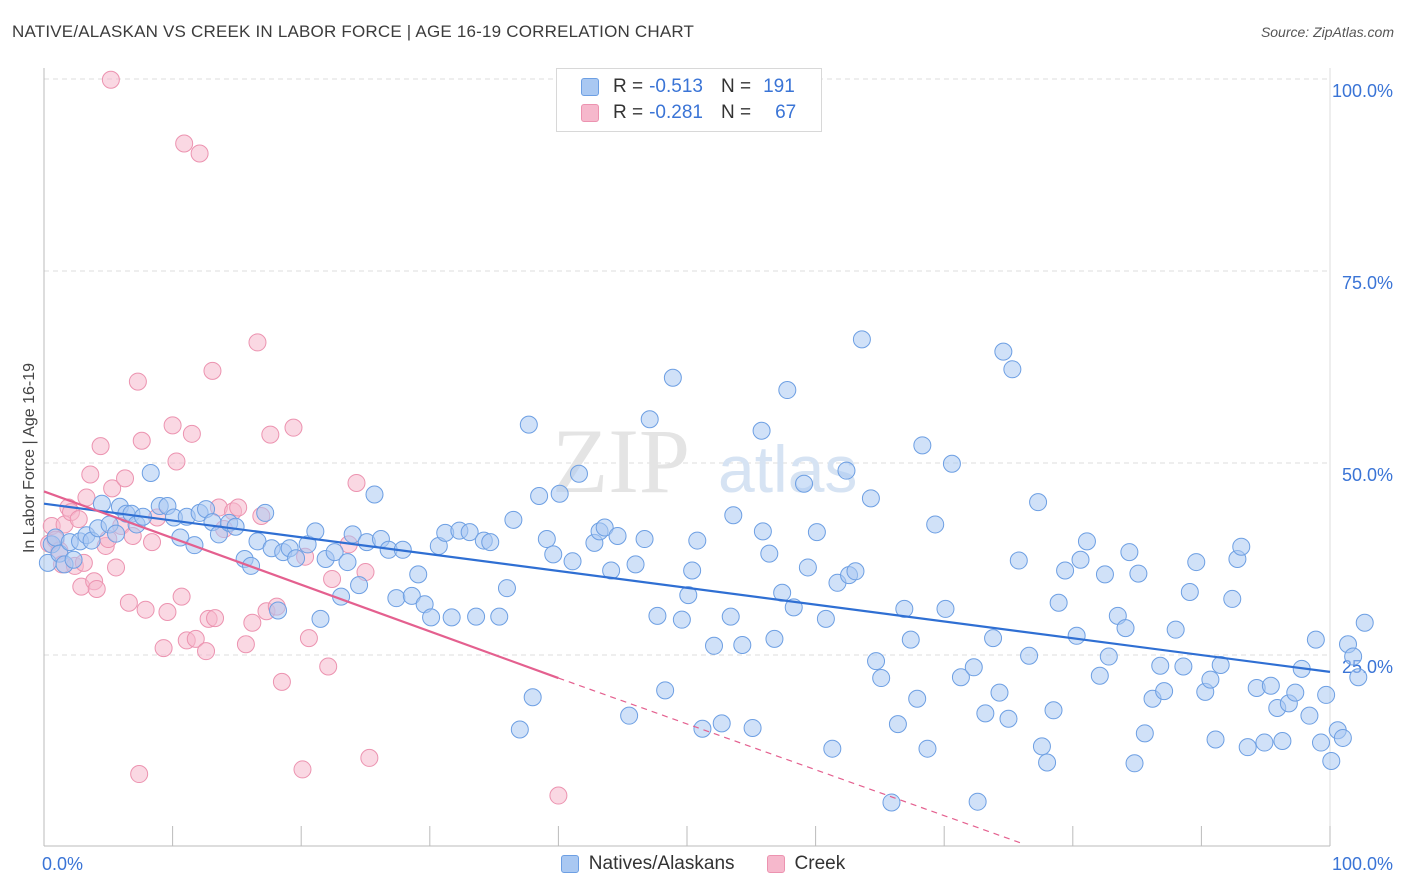 This screenshot has width=1406, height=892. What do you see at coordinates (569, 864) in the screenshot?
I see `legend-swatch-natives` at bounding box center [569, 864].